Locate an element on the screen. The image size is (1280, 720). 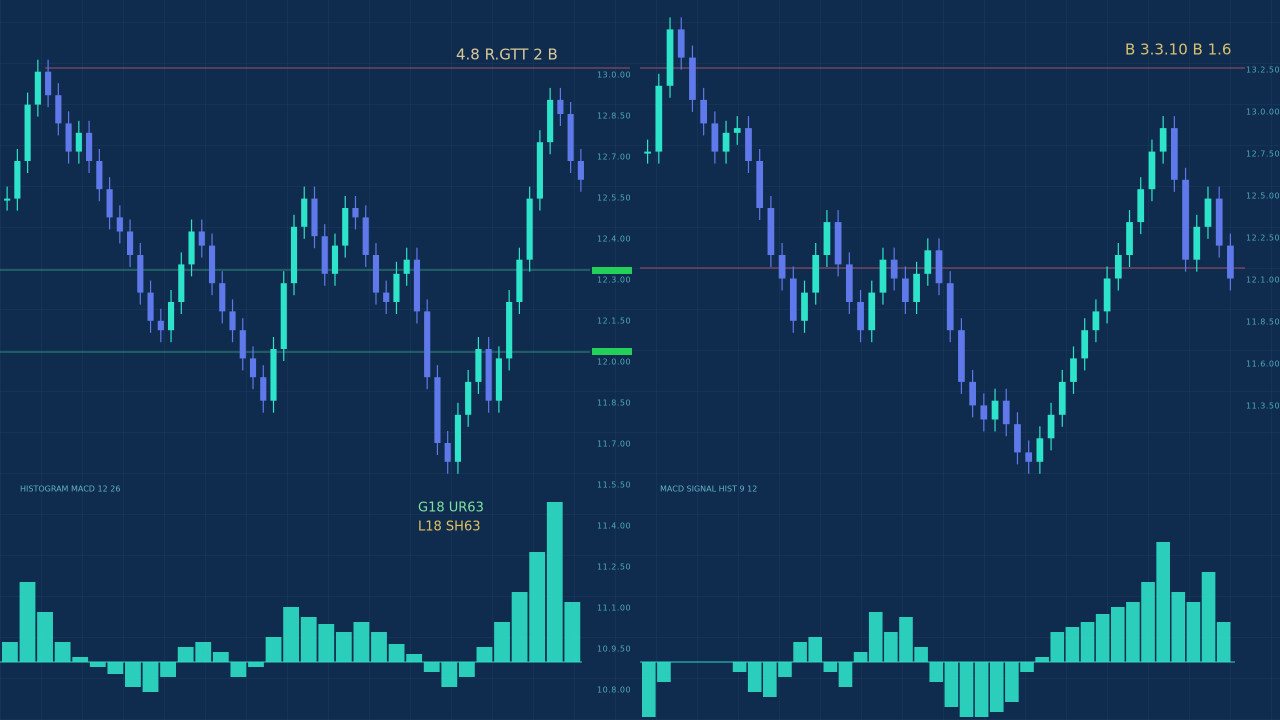
price-axis-label: 11.3.50 is located at coordinates (1263, 406).